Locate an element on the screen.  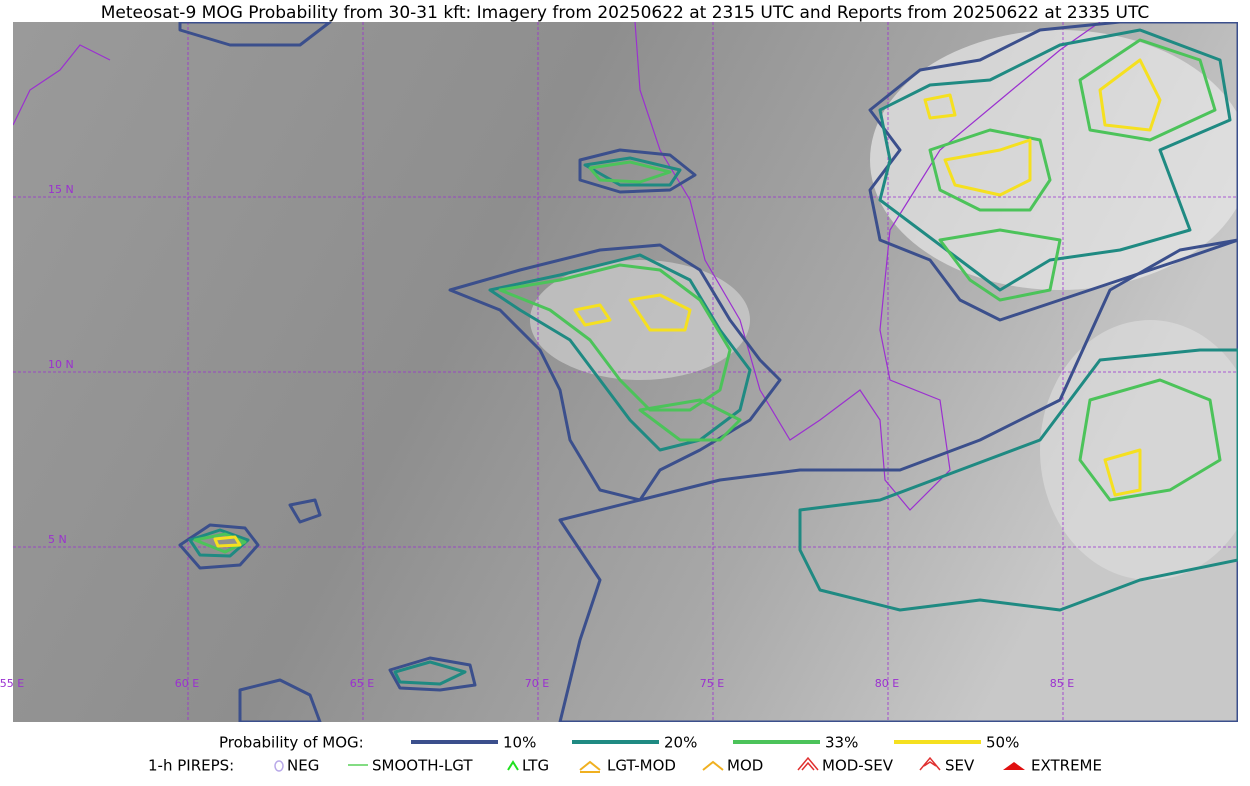
coastline is located at coordinates (62, 85).